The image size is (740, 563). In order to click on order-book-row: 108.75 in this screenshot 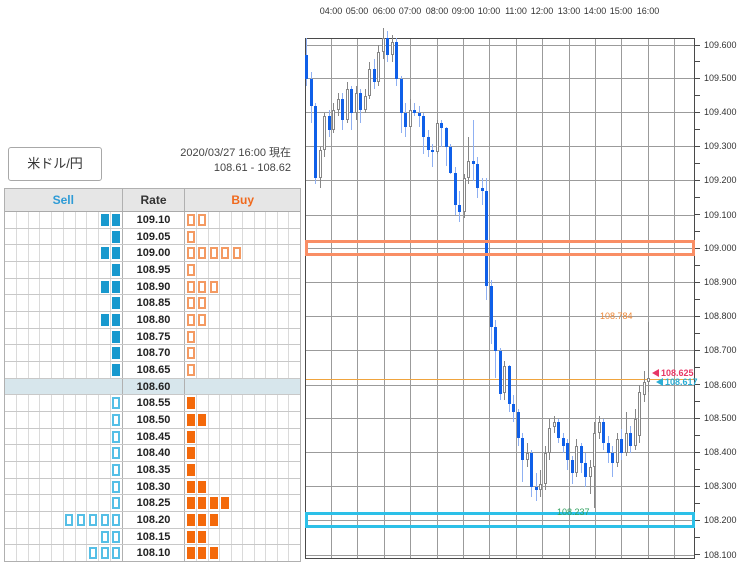, I will do `click(152, 337)`.